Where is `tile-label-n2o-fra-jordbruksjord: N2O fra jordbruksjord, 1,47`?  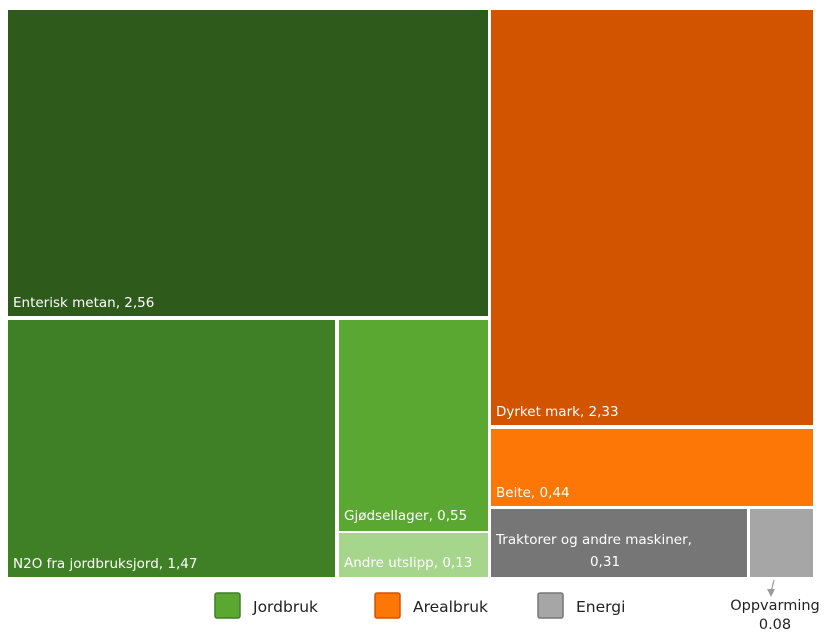
tile-label-n2o-fra-jordbruksjord: N2O fra jordbruksjord, 1,47 is located at coordinates (105, 564).